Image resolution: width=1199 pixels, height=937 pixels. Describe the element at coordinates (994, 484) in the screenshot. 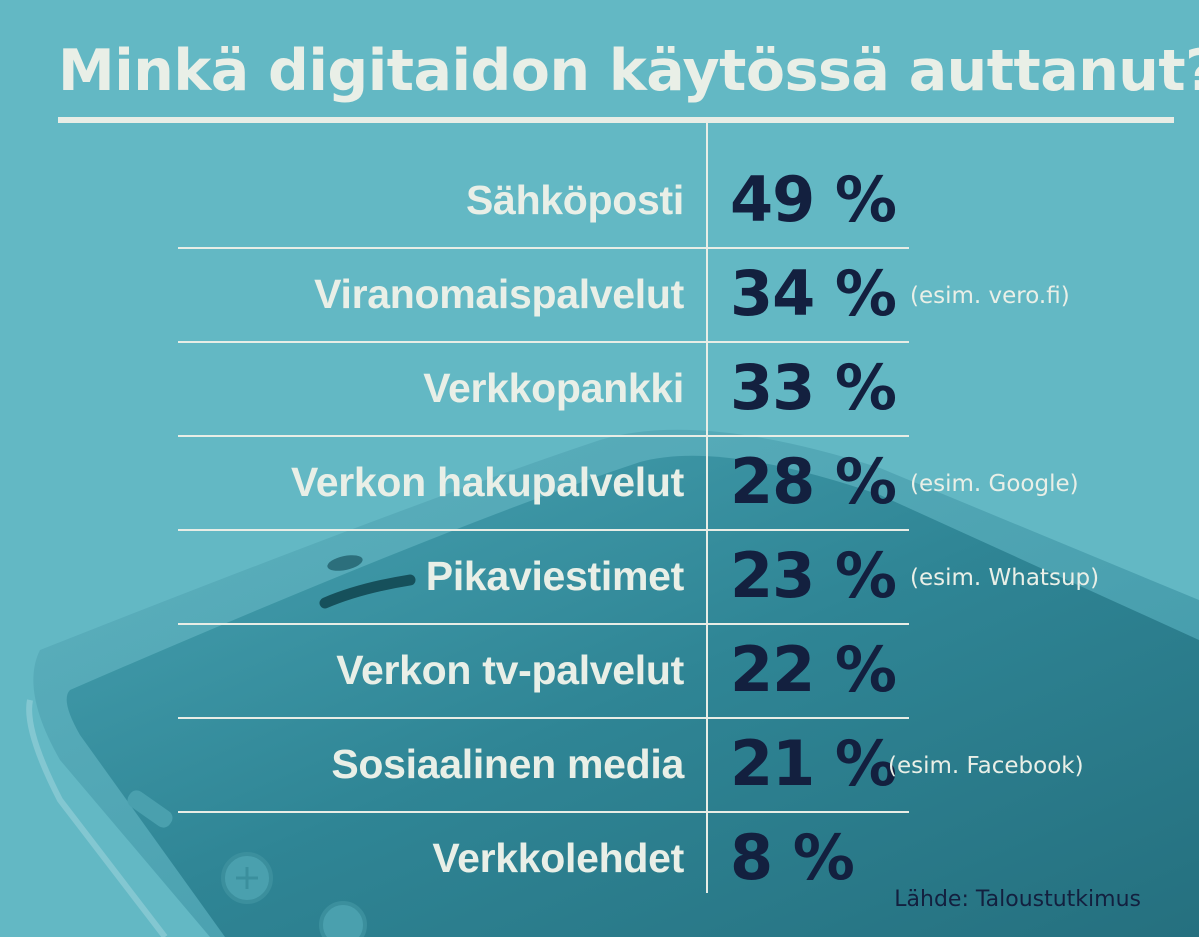

I see `example-note: (esim. Google)` at that location.